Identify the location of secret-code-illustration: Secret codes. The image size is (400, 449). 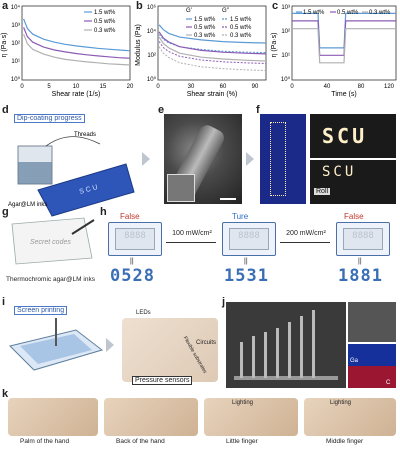
(53, 241).